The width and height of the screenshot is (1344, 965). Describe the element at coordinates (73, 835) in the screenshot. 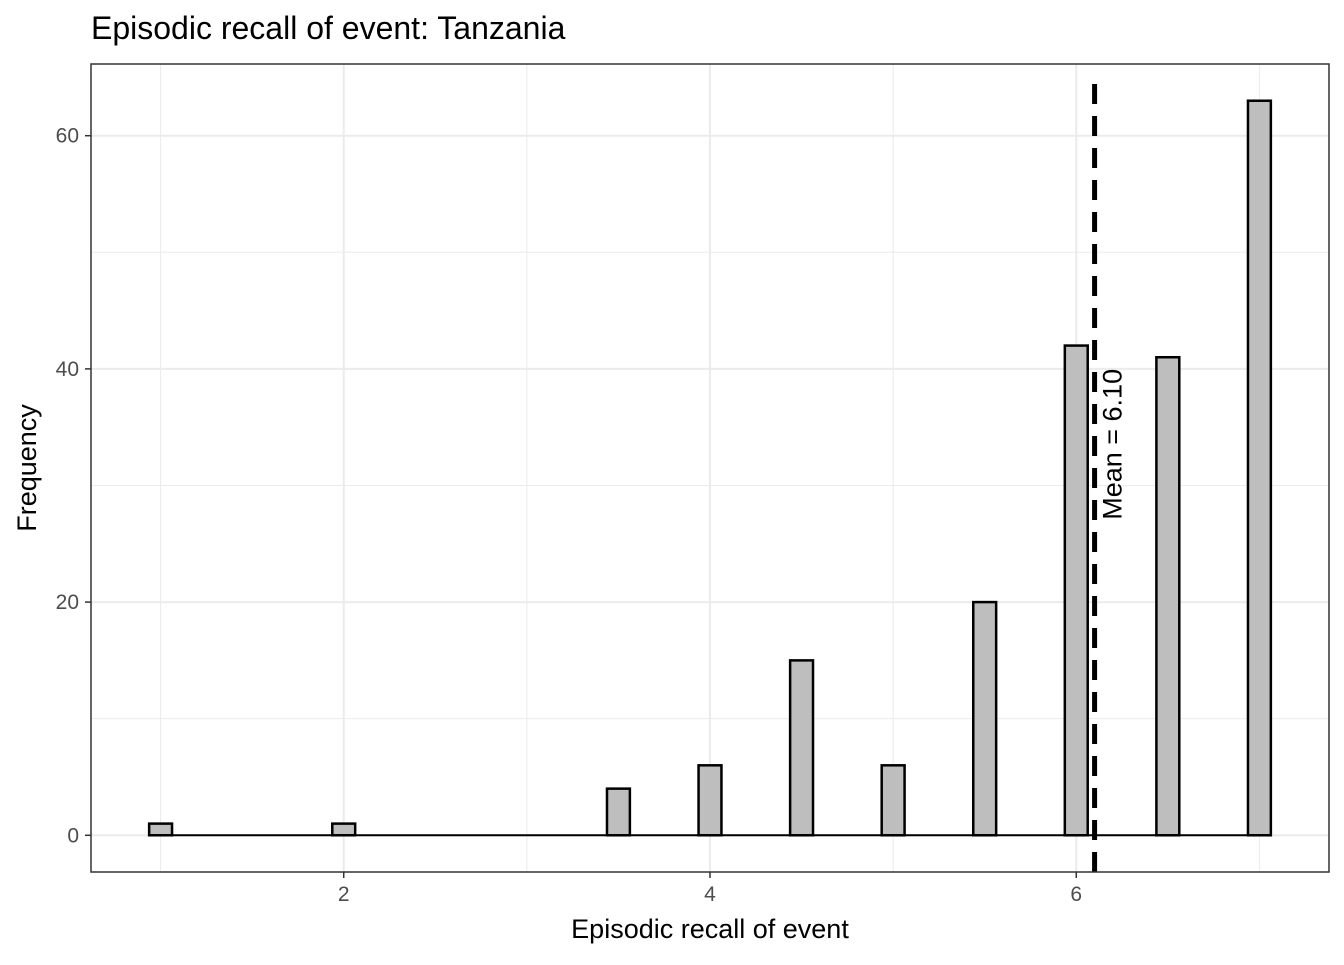

I see `y-tick-label: 0` at that location.